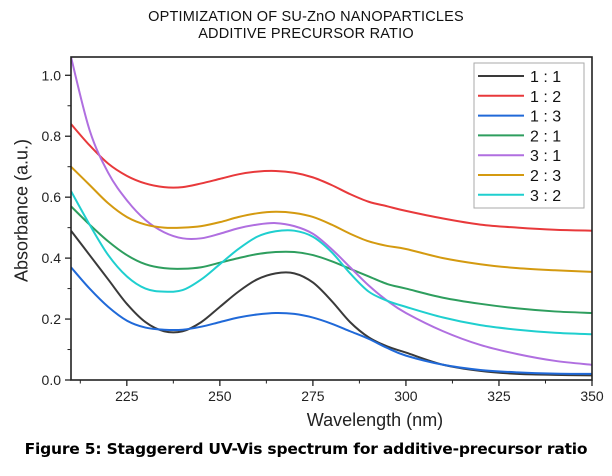 This screenshot has width=612, height=476. What do you see at coordinates (545, 77) in the screenshot?
I see `legend-label: 1` at bounding box center [545, 77].